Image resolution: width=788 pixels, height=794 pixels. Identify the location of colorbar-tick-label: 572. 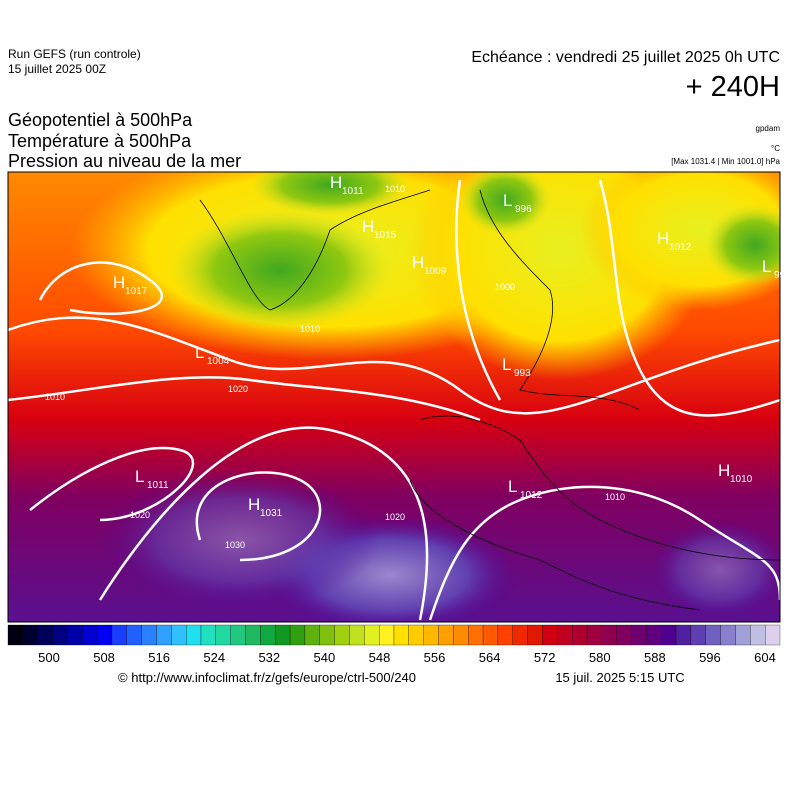
(545, 657).